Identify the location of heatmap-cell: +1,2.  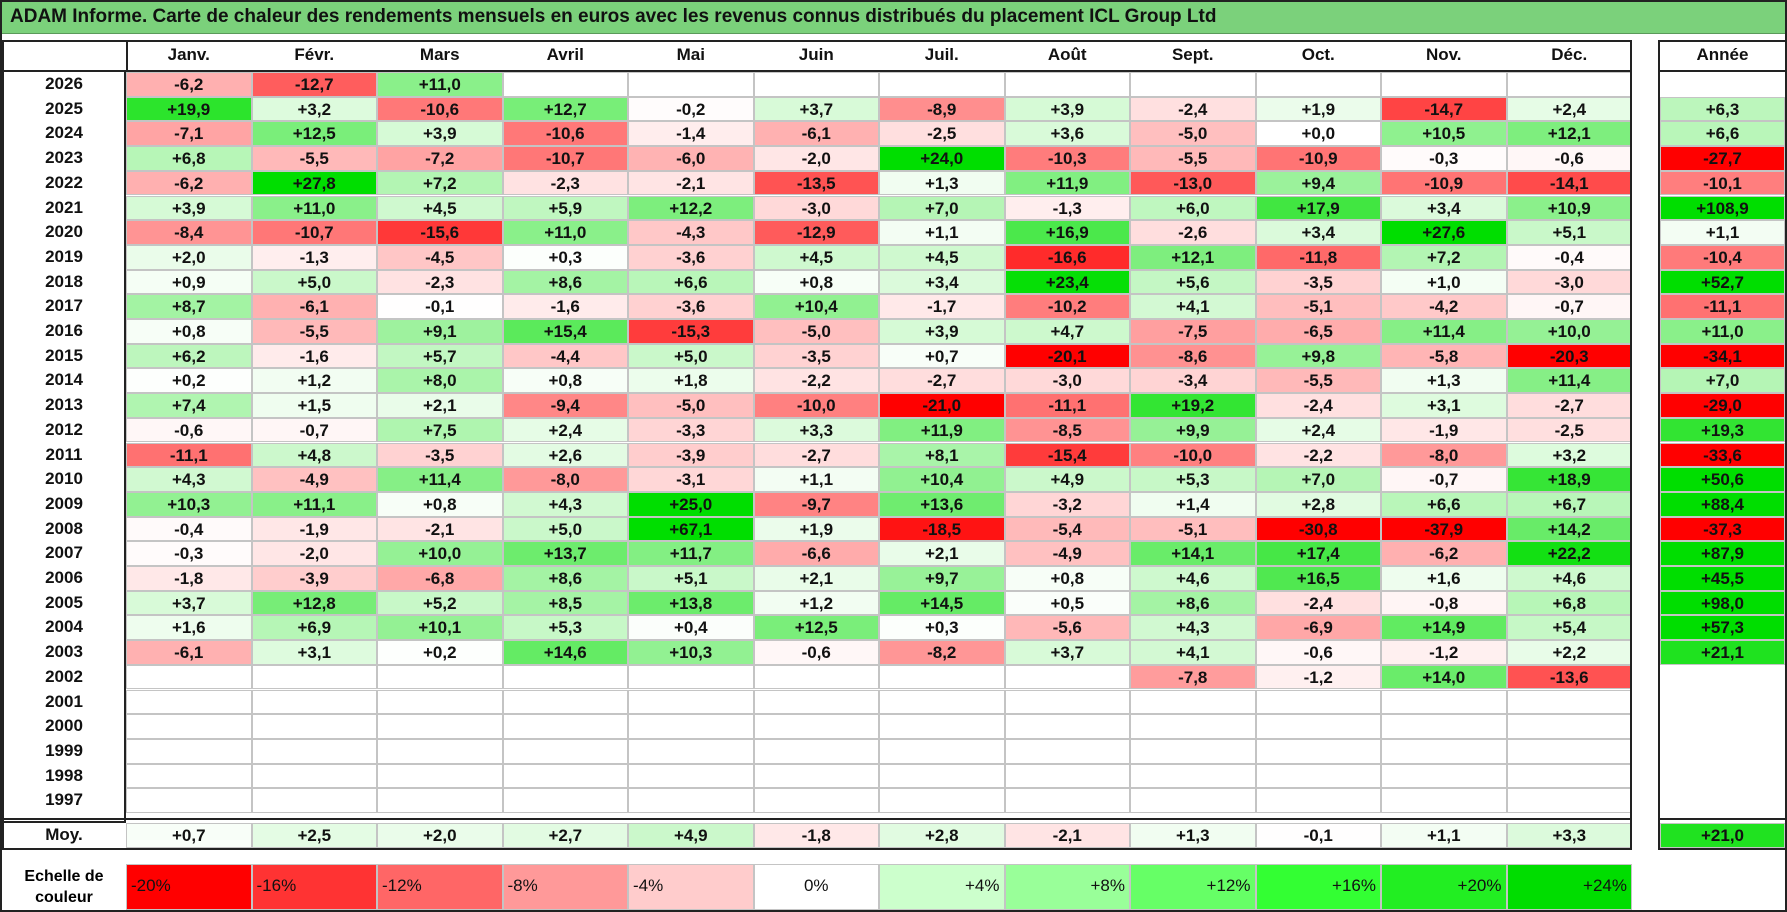
(816, 603).